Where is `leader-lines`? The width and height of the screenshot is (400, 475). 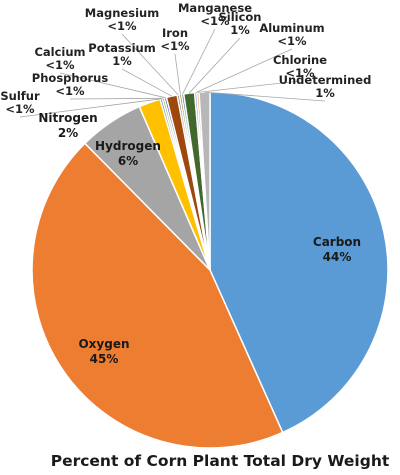
leader-lines is located at coordinates (172, 73).